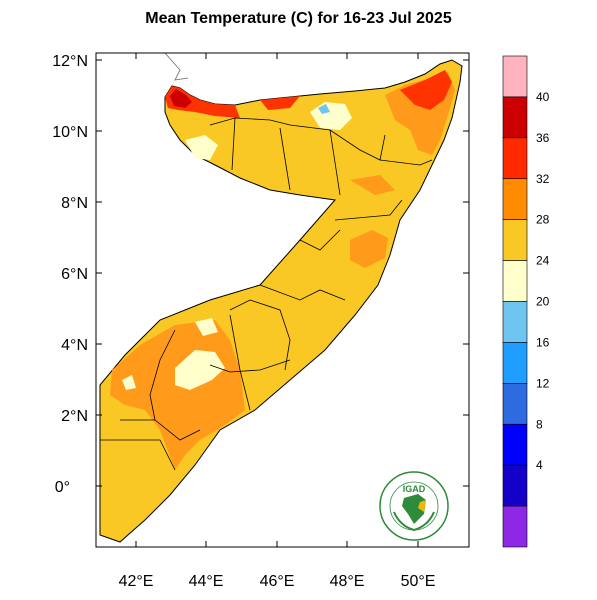 The height and width of the screenshot is (600, 597). What do you see at coordinates (543, 97) in the screenshot?
I see `colorbar-label: 40` at bounding box center [543, 97].